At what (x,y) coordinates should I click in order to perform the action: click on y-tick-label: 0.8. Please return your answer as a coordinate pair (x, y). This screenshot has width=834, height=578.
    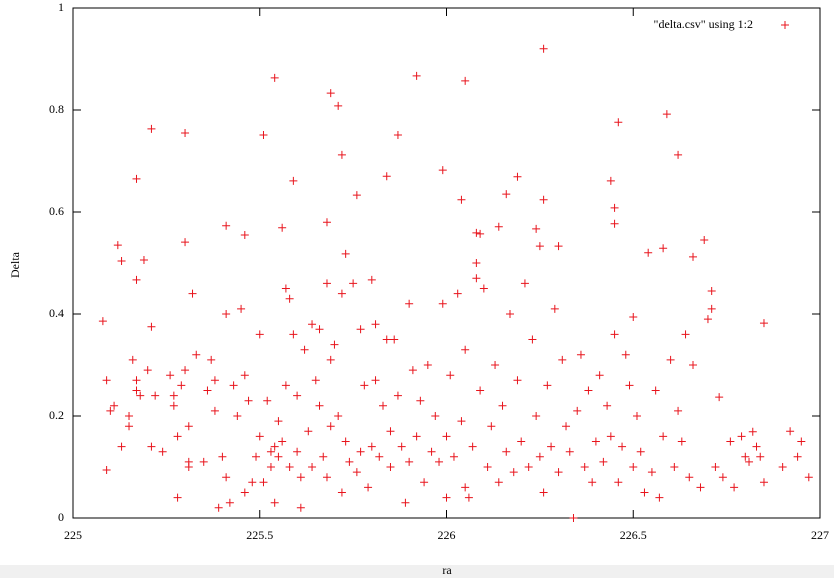
    Looking at the image, I should click on (56, 109).